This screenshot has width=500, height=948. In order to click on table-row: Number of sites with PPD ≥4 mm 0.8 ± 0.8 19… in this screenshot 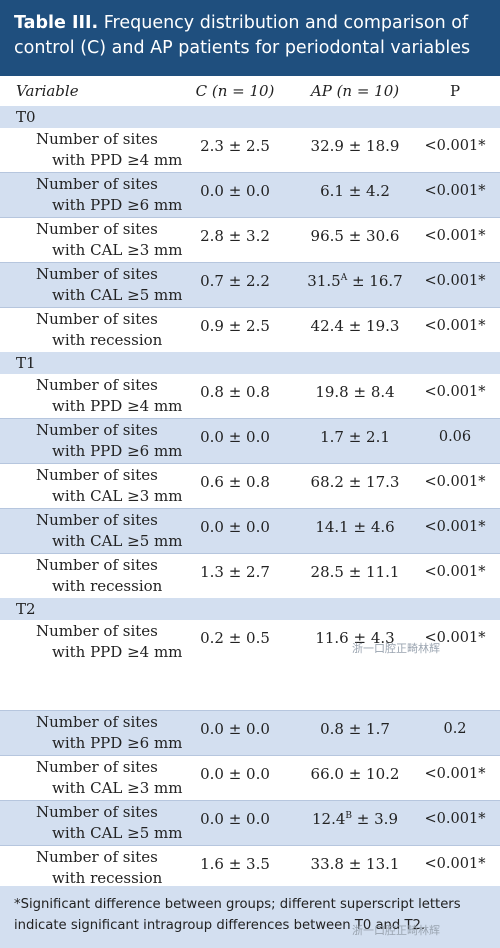, I will do `click(250, 396)`.